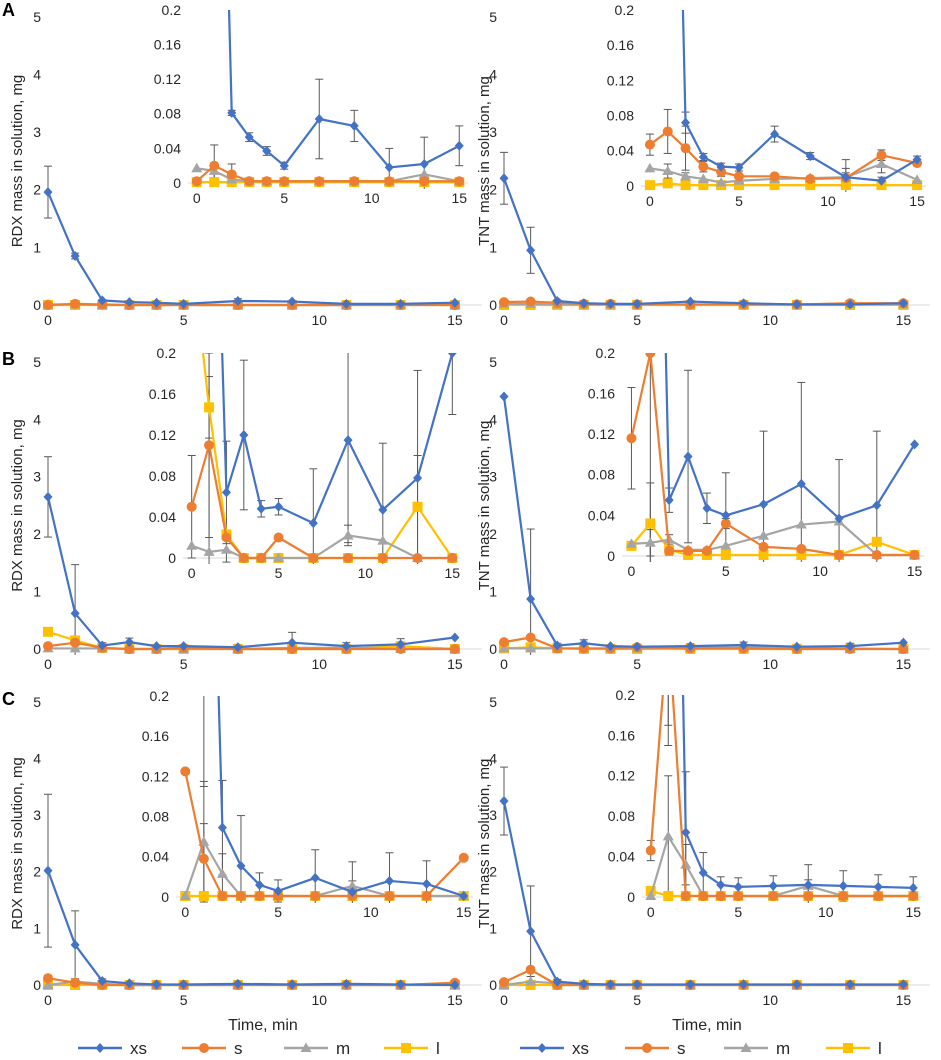 This screenshot has width=941, height=1060. I want to click on main-5-ytick-label: 2, so click(493, 872).